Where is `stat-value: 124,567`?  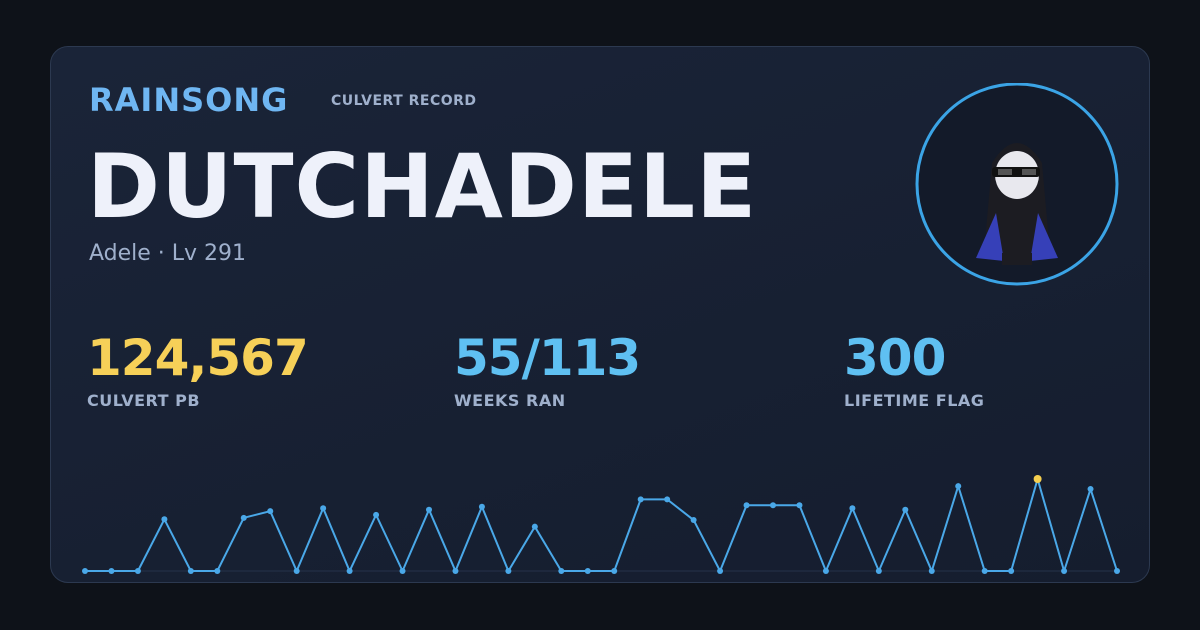
stat-value: 124,567 is located at coordinates (198, 358).